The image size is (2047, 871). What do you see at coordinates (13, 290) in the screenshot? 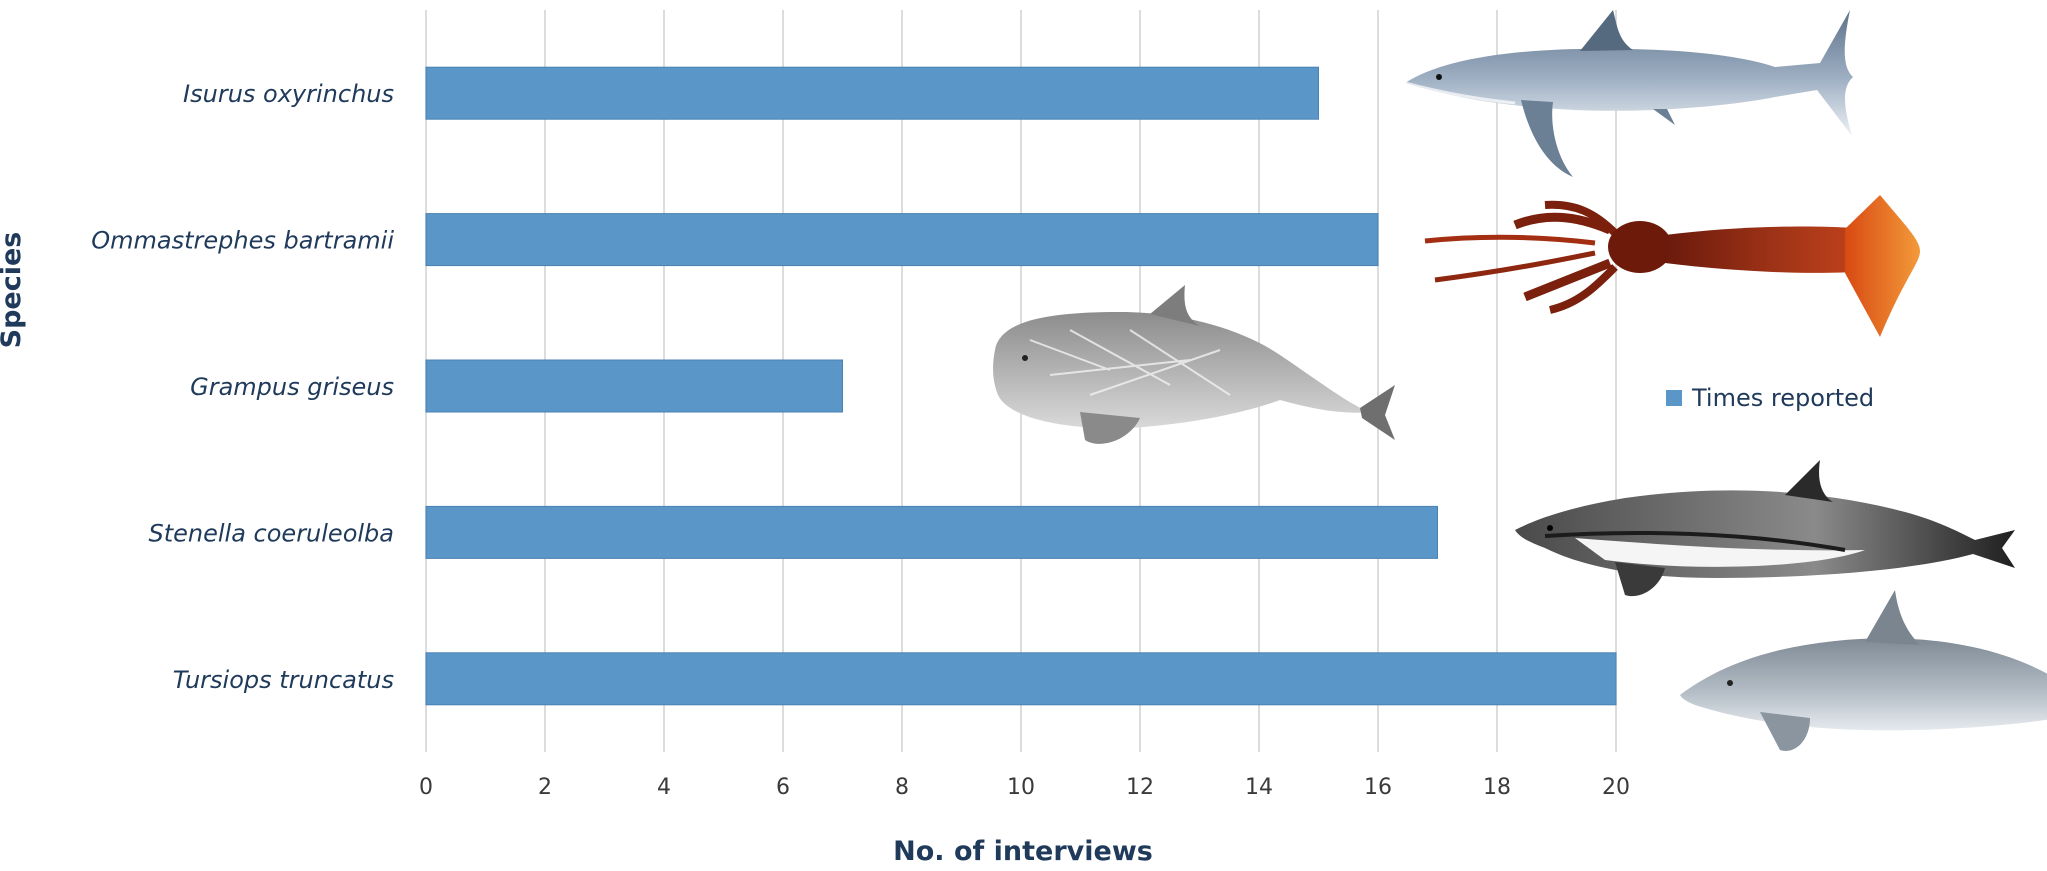
I see `y-axis-title: Species` at bounding box center [13, 290].